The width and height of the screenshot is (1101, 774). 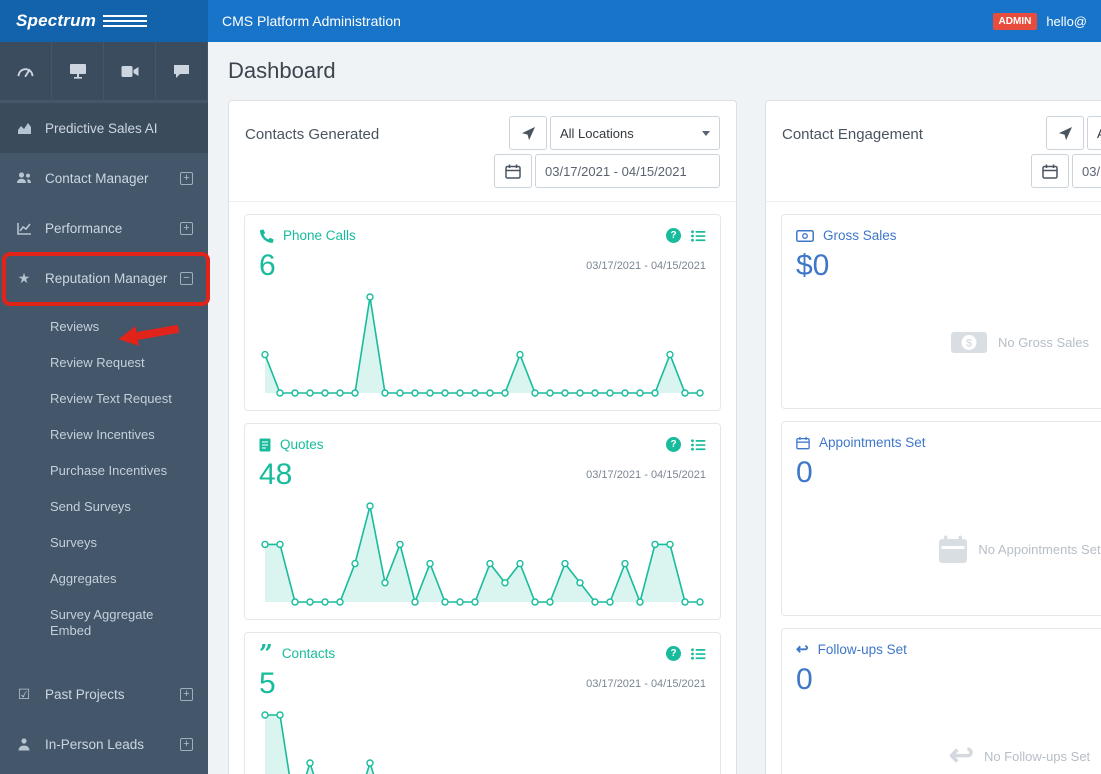 What do you see at coordinates (813, 265) in the screenshot?
I see `metric-value: $0` at bounding box center [813, 265].